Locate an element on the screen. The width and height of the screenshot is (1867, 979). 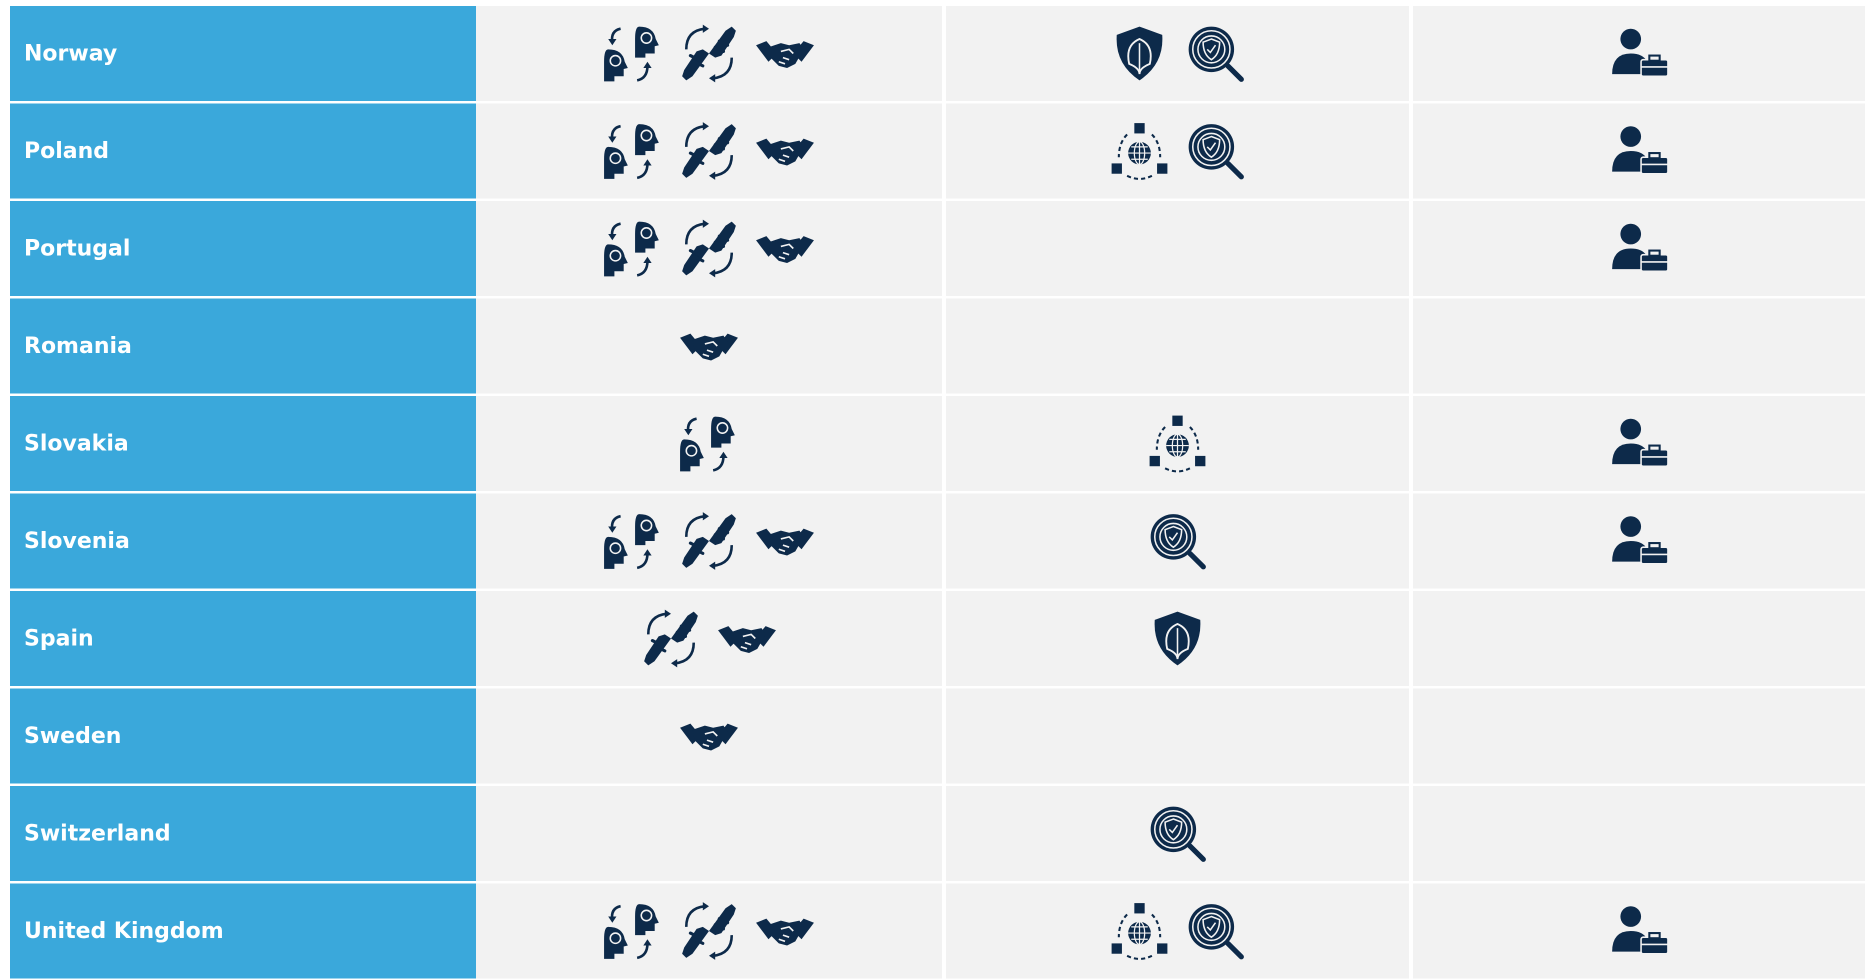
country-name: United Kingdom is located at coordinates (124, 931).